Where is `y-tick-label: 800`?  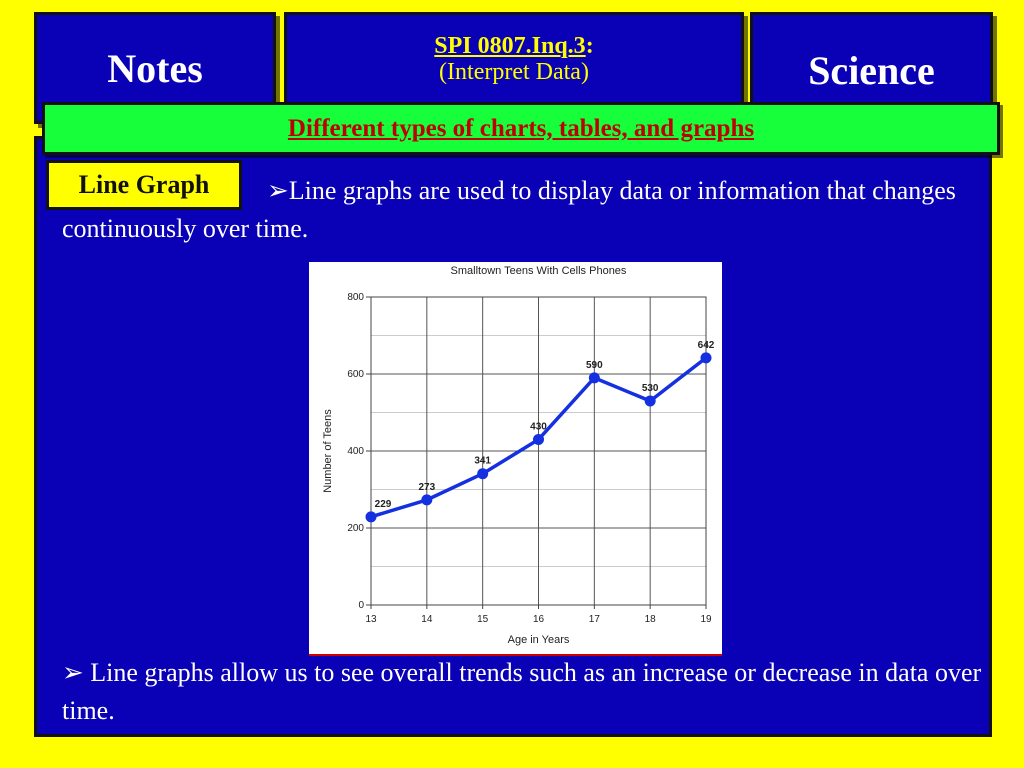 y-tick-label: 800 is located at coordinates (355, 297).